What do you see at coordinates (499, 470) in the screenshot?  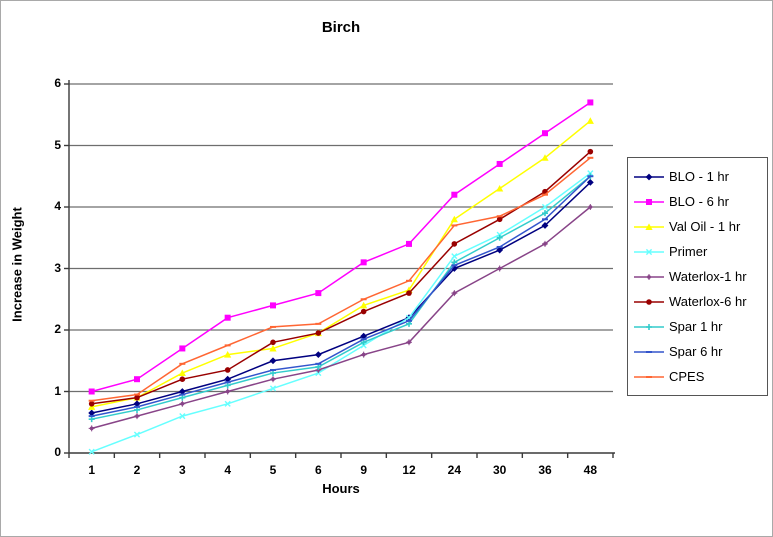 I see `x-tick-label: 30` at bounding box center [499, 470].